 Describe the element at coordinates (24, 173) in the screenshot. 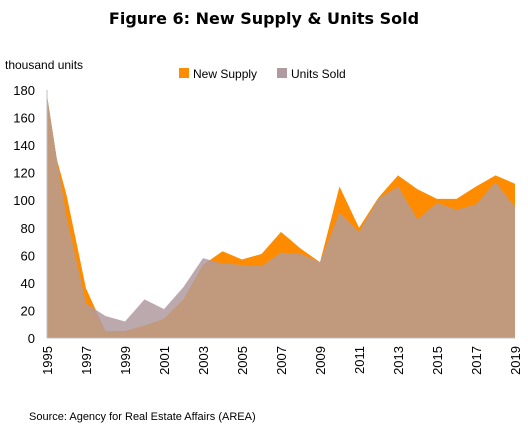

I see `y-tick-label: 120` at that location.